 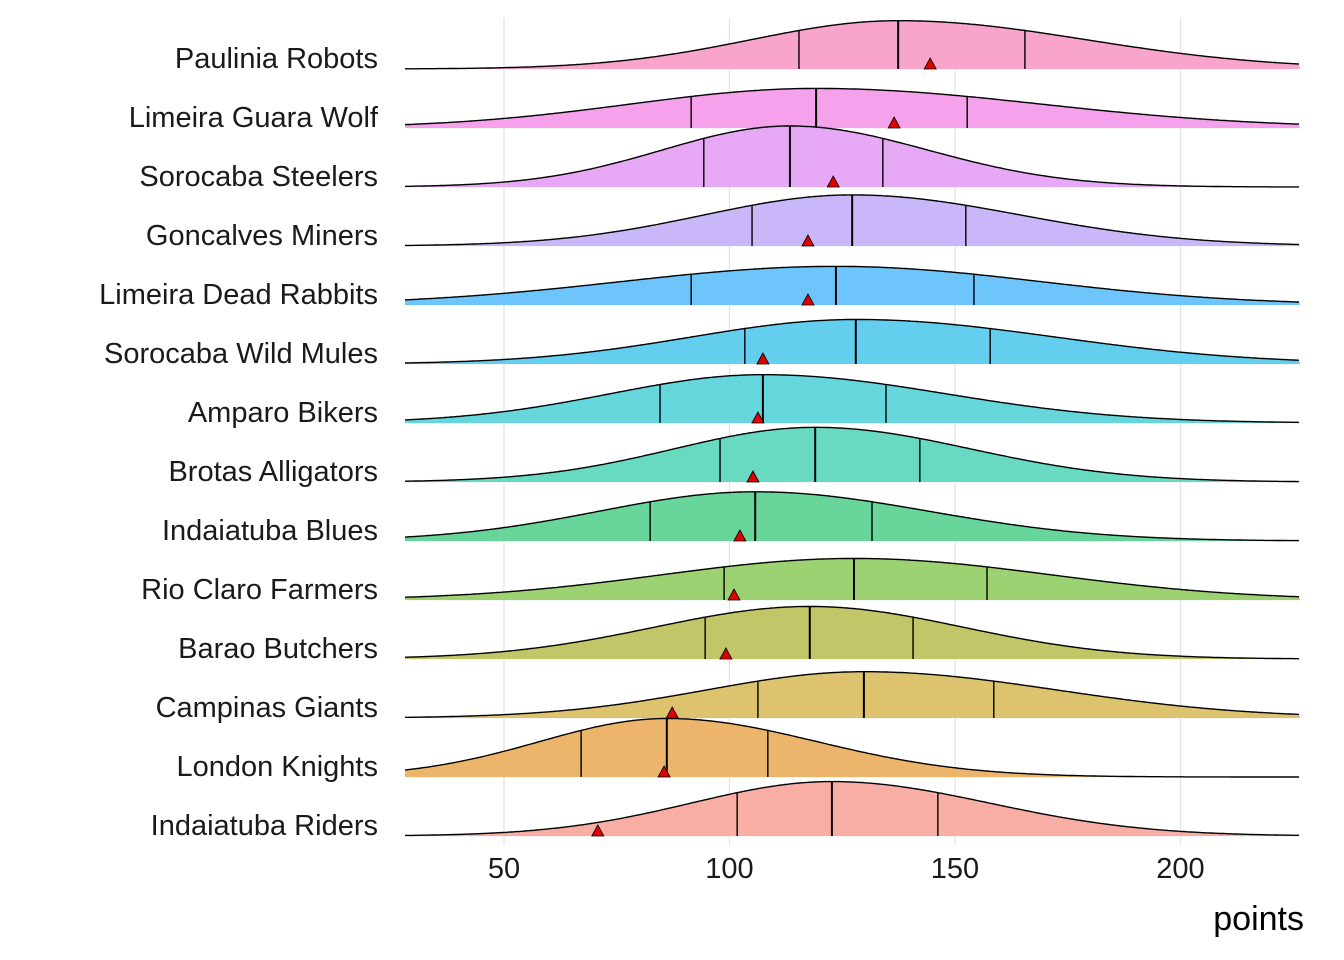 I want to click on ridge-goncalves-miners, so click(x=852, y=220).